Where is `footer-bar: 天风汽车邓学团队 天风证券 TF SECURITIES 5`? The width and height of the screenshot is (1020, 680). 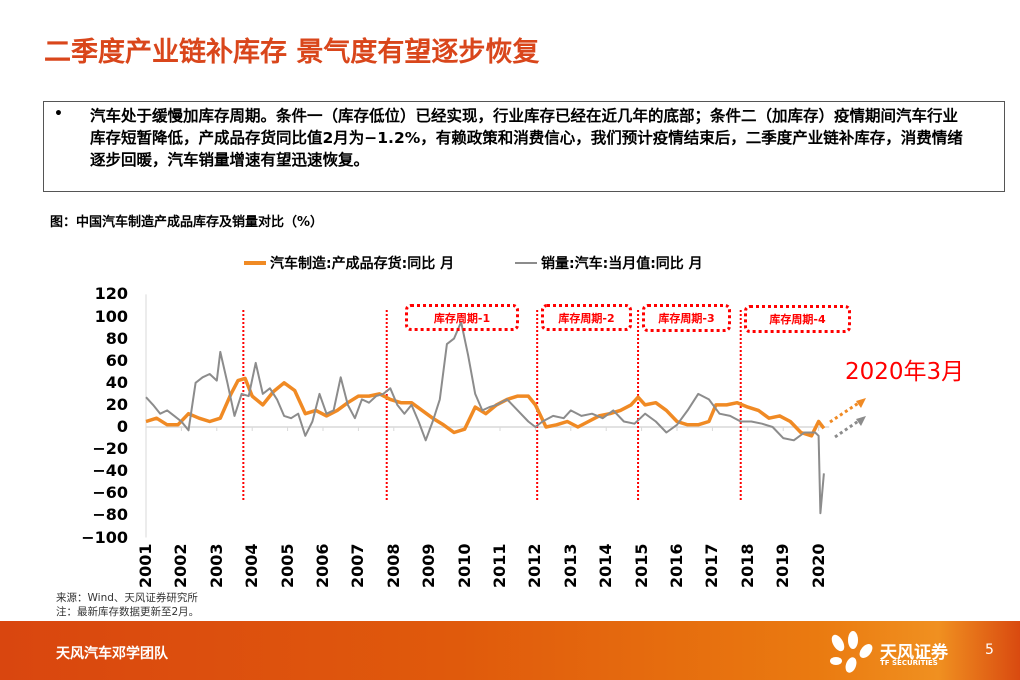
footer-bar: 天风汽车邓学团队 天风证券 TF SECURITIES 5 is located at coordinates (510, 650).